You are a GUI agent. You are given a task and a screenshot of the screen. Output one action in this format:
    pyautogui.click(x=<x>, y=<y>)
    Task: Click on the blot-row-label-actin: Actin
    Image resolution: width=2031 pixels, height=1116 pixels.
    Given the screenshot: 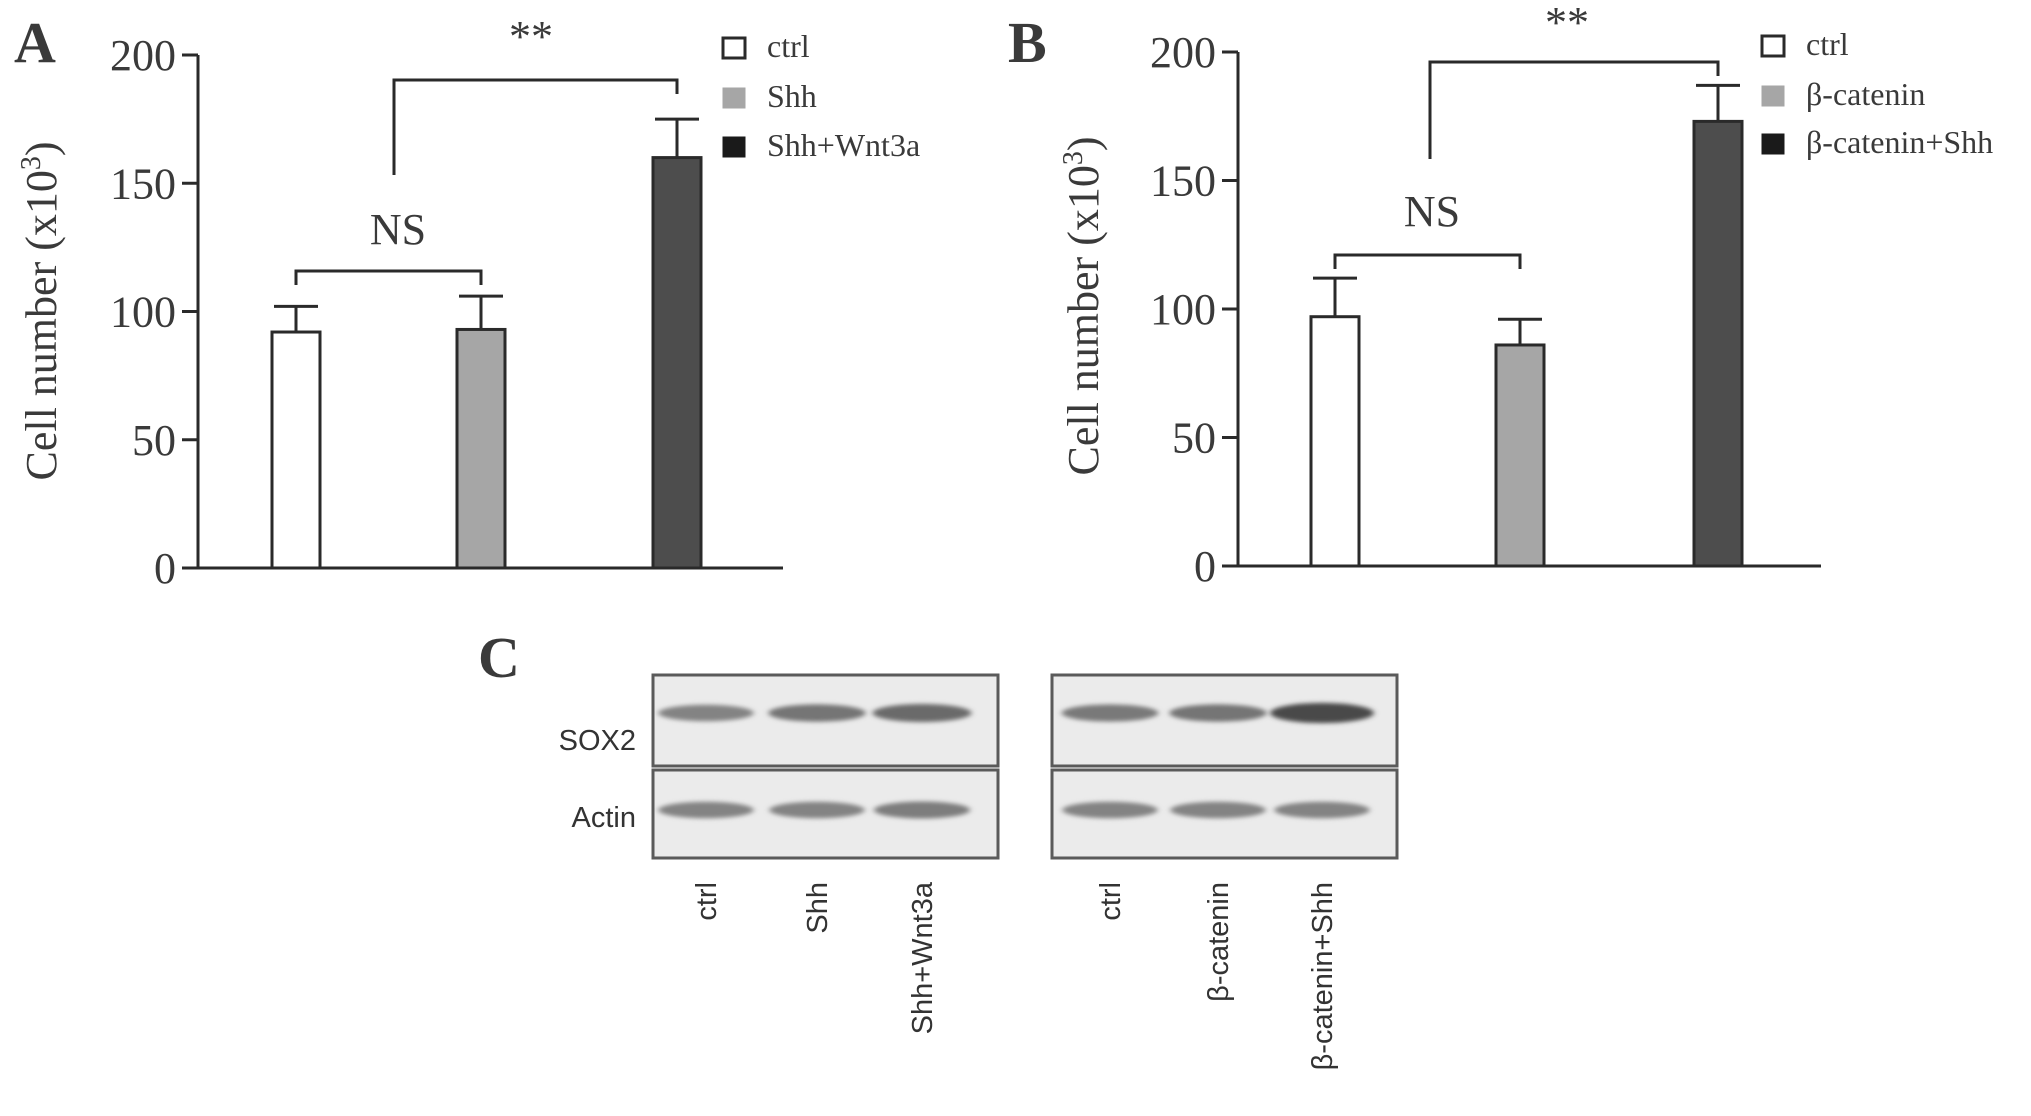 What is the action you would take?
    pyautogui.click(x=604, y=818)
    